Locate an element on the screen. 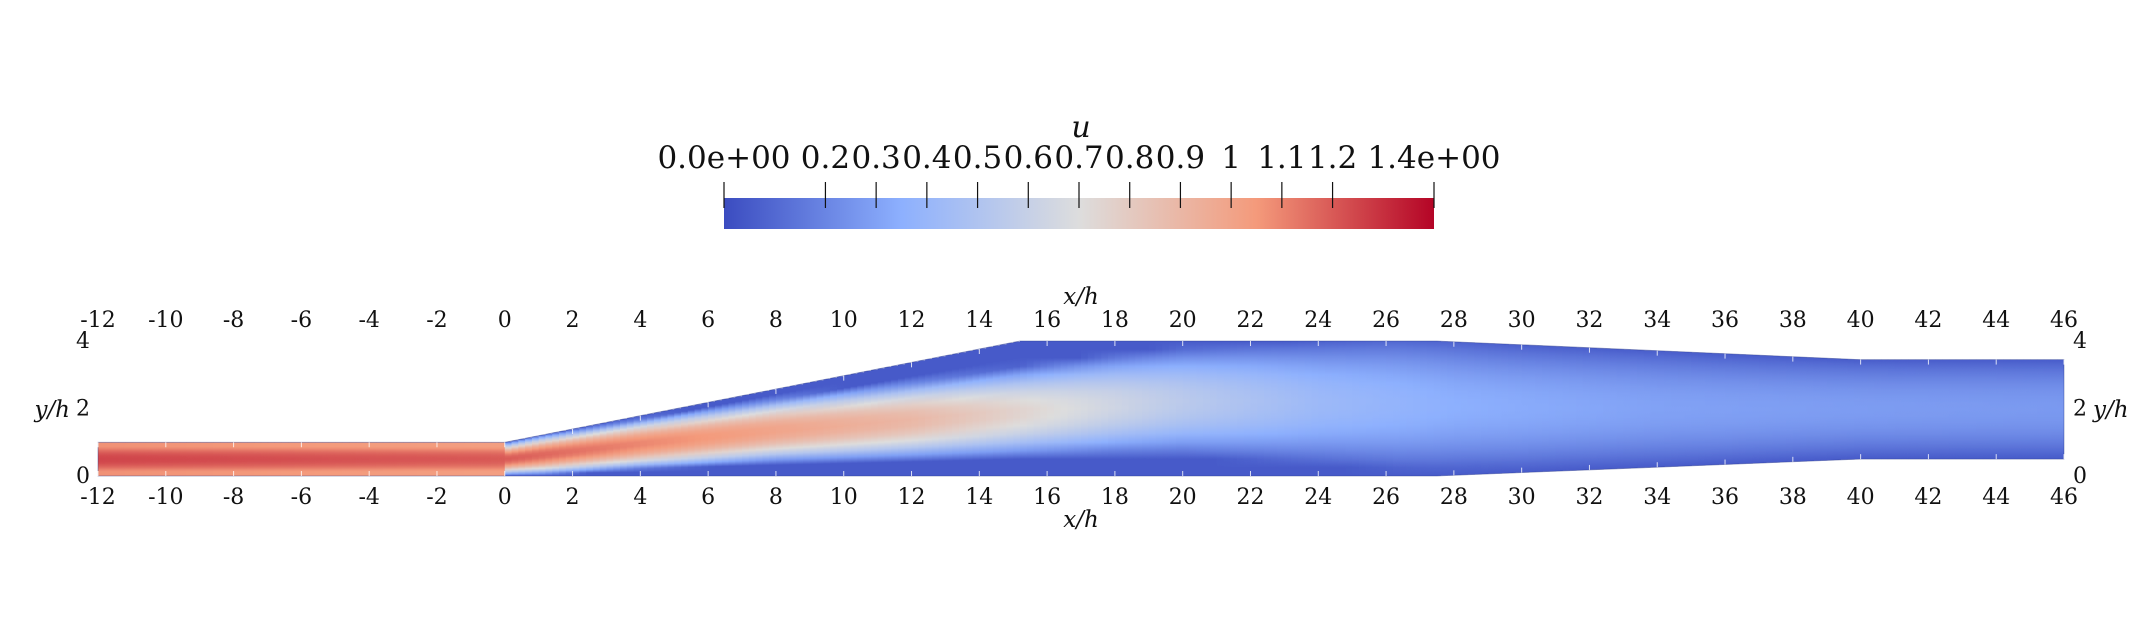  x-tick-label-top: 40 is located at coordinates (1861, 320).